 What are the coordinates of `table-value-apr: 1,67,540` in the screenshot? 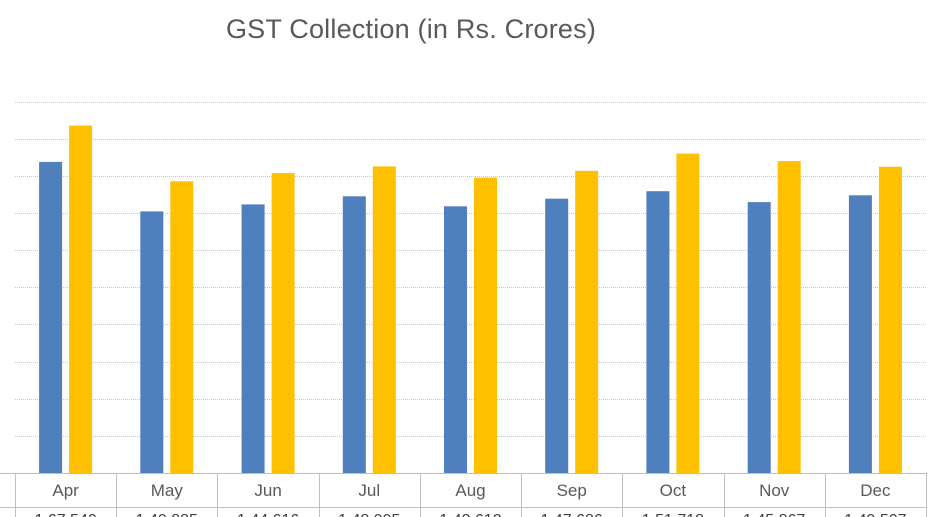 It's located at (65, 514).